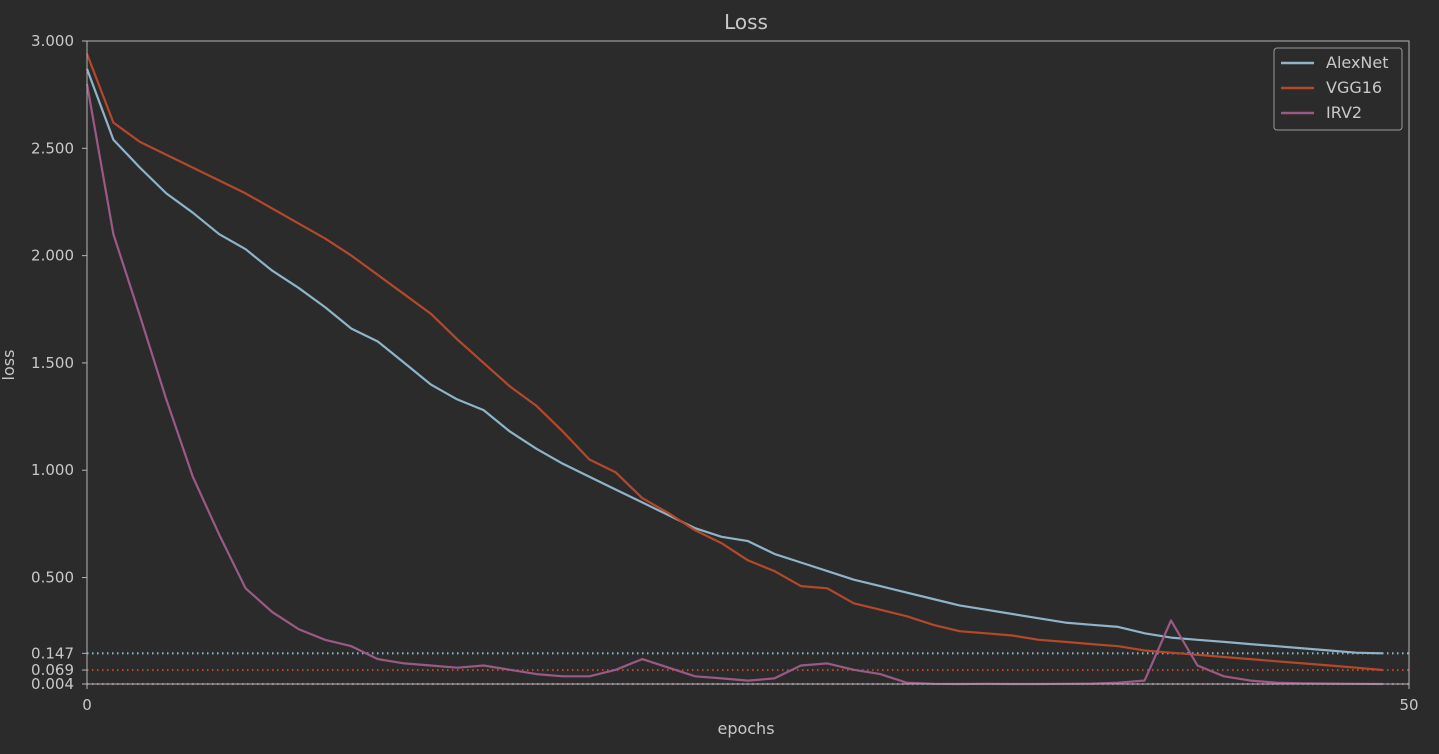  What do you see at coordinates (52, 670) in the screenshot?
I see `y-tick-label: 0.069` at bounding box center [52, 670].